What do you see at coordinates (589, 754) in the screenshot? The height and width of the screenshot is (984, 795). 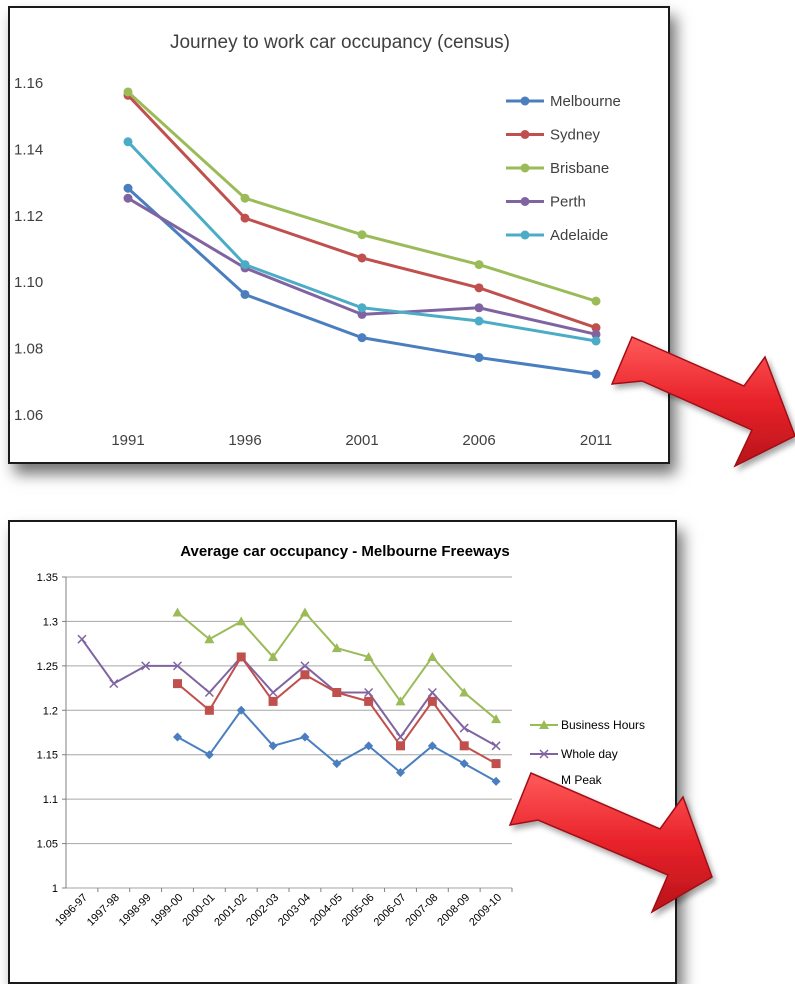 I see `legend-label: Whole day` at bounding box center [589, 754].